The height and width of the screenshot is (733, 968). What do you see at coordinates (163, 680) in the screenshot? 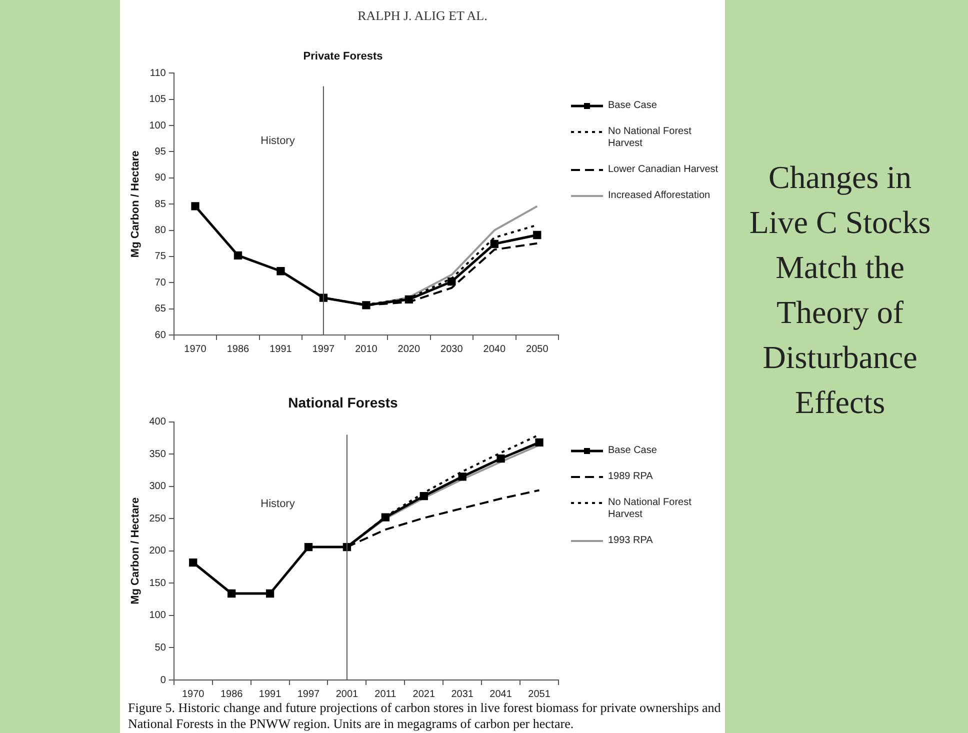
I see `y-tick-label: 0` at bounding box center [163, 680].